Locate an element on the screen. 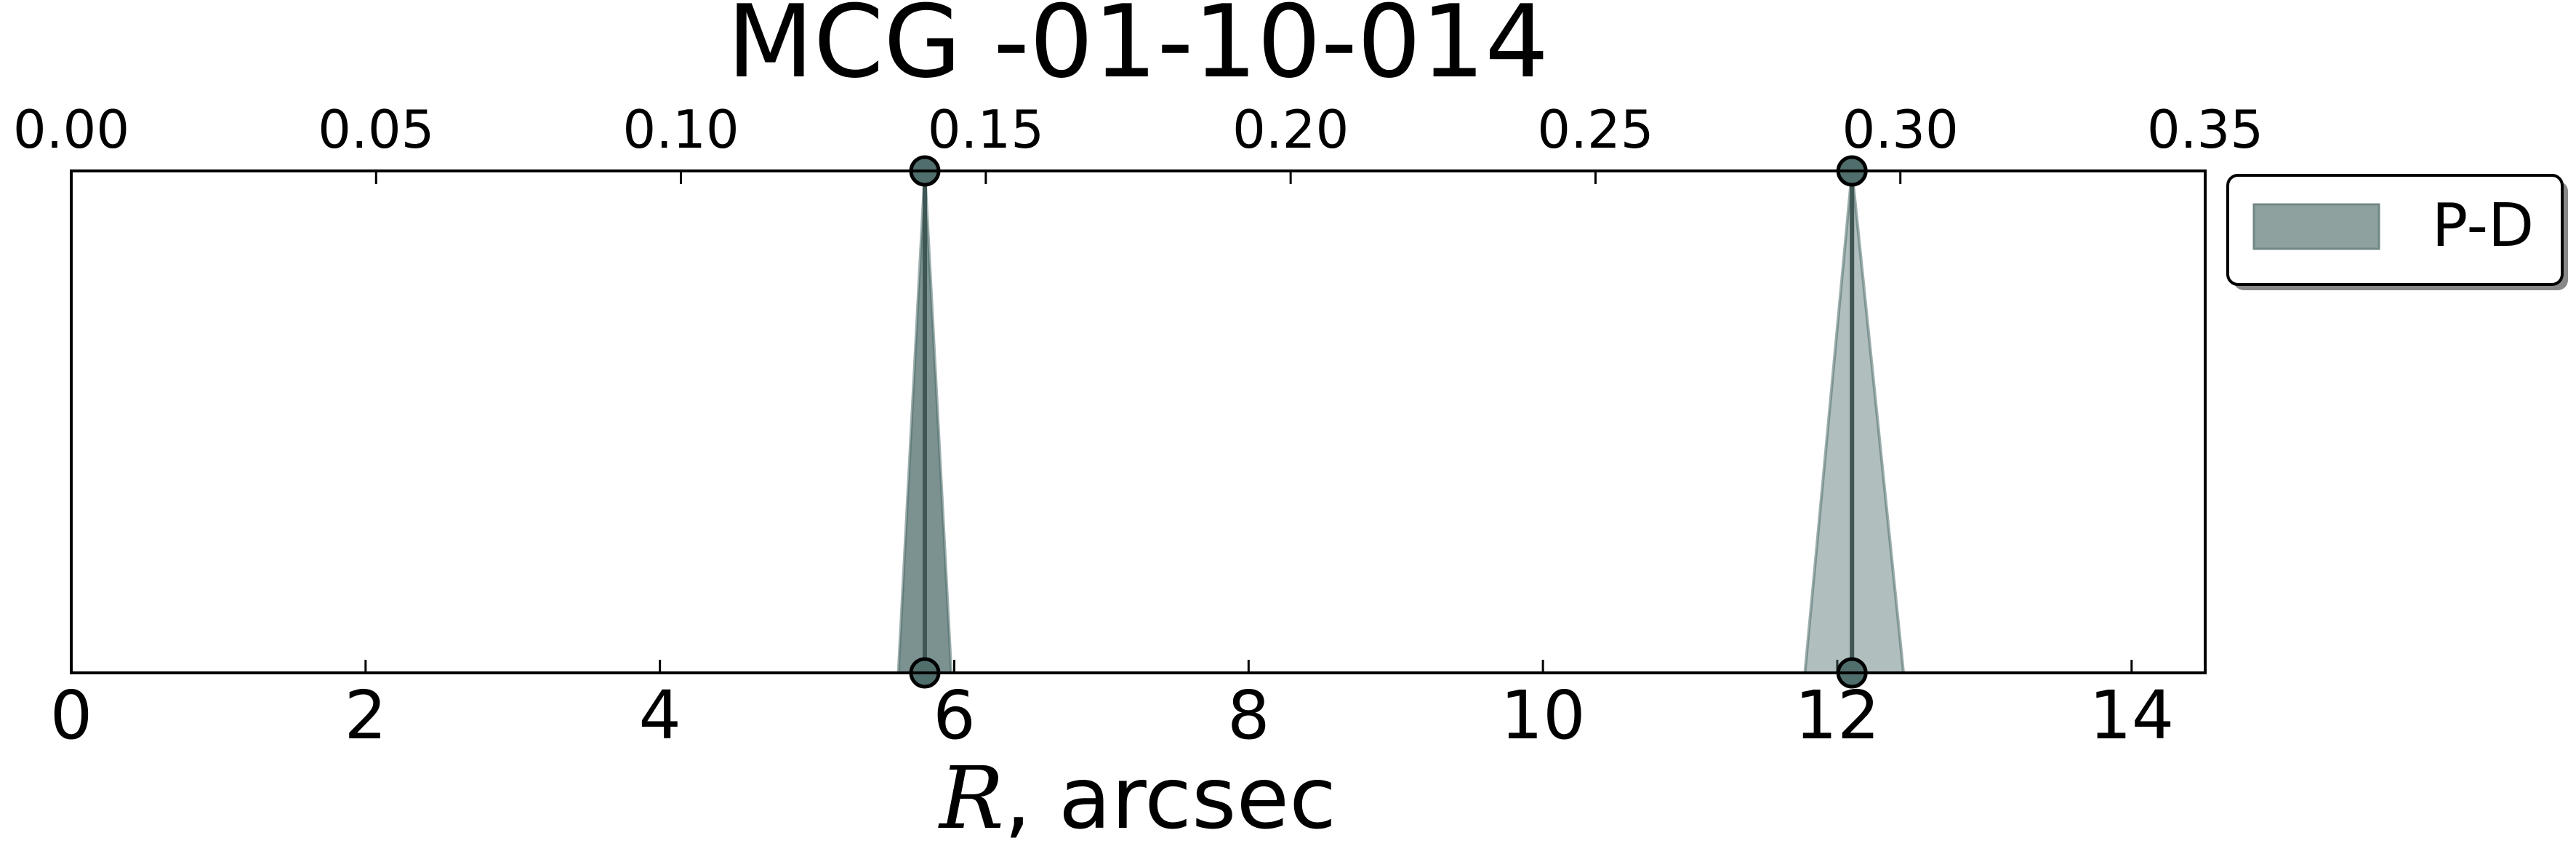 The height and width of the screenshot is (862, 2576). bottom-tick-label: 0 is located at coordinates (71, 715).